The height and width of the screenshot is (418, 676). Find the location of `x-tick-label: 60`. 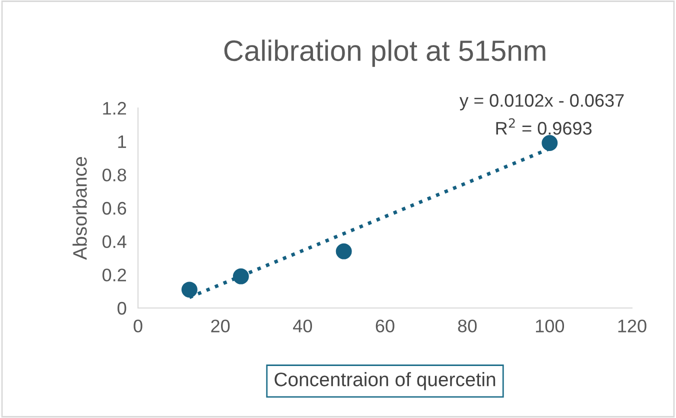

x-tick-label: 60 is located at coordinates (385, 326).